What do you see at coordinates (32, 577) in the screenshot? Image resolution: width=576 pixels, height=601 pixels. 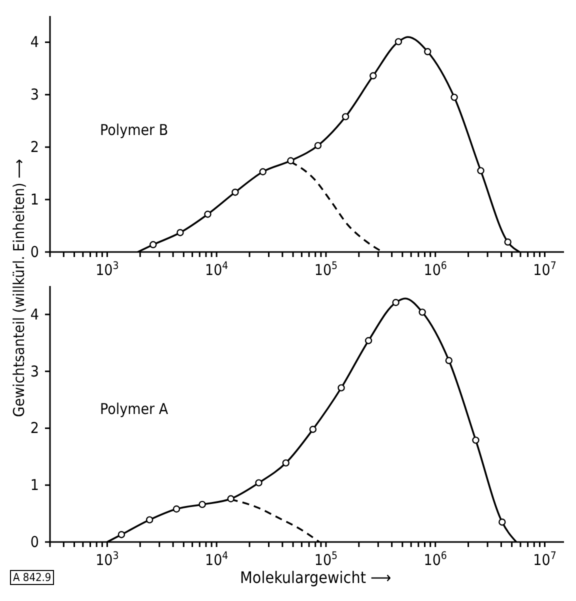 I see `text: A 842.9` at bounding box center [32, 577].